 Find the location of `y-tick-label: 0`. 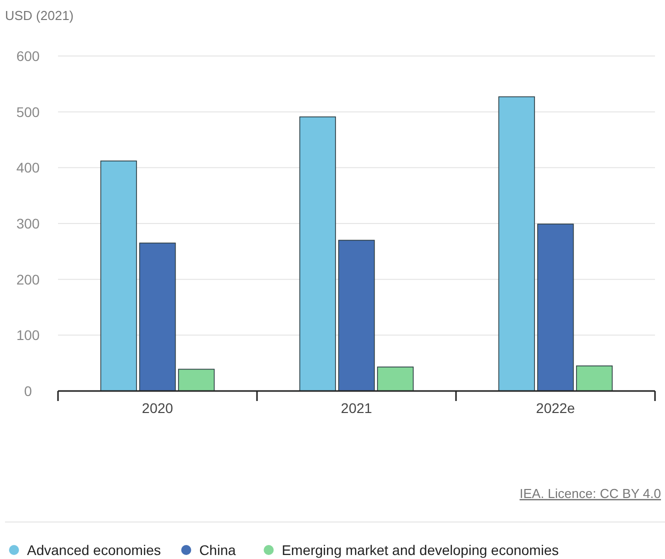

y-tick-label: 0 is located at coordinates (28, 391).